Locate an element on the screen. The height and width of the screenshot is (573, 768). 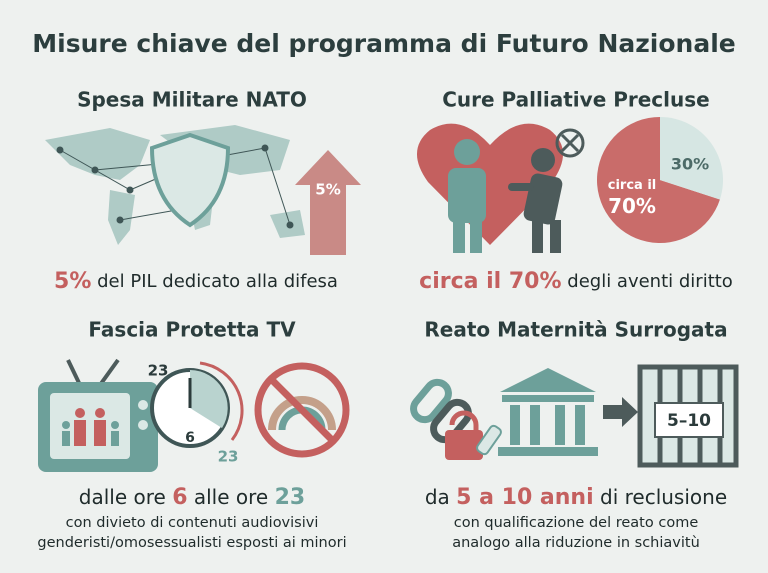
caption-line: con divieto di contenuti audiovisivi is located at coordinates (192, 523).